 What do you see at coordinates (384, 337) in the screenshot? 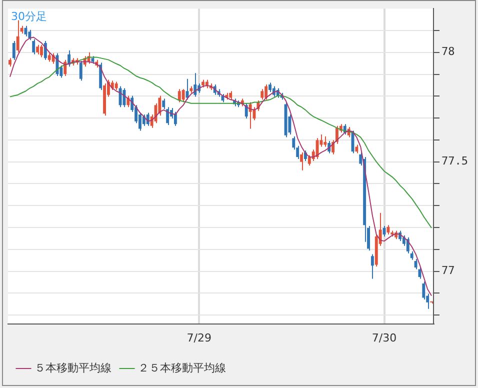
I see `x-tick-label: 7/30` at bounding box center [384, 337].